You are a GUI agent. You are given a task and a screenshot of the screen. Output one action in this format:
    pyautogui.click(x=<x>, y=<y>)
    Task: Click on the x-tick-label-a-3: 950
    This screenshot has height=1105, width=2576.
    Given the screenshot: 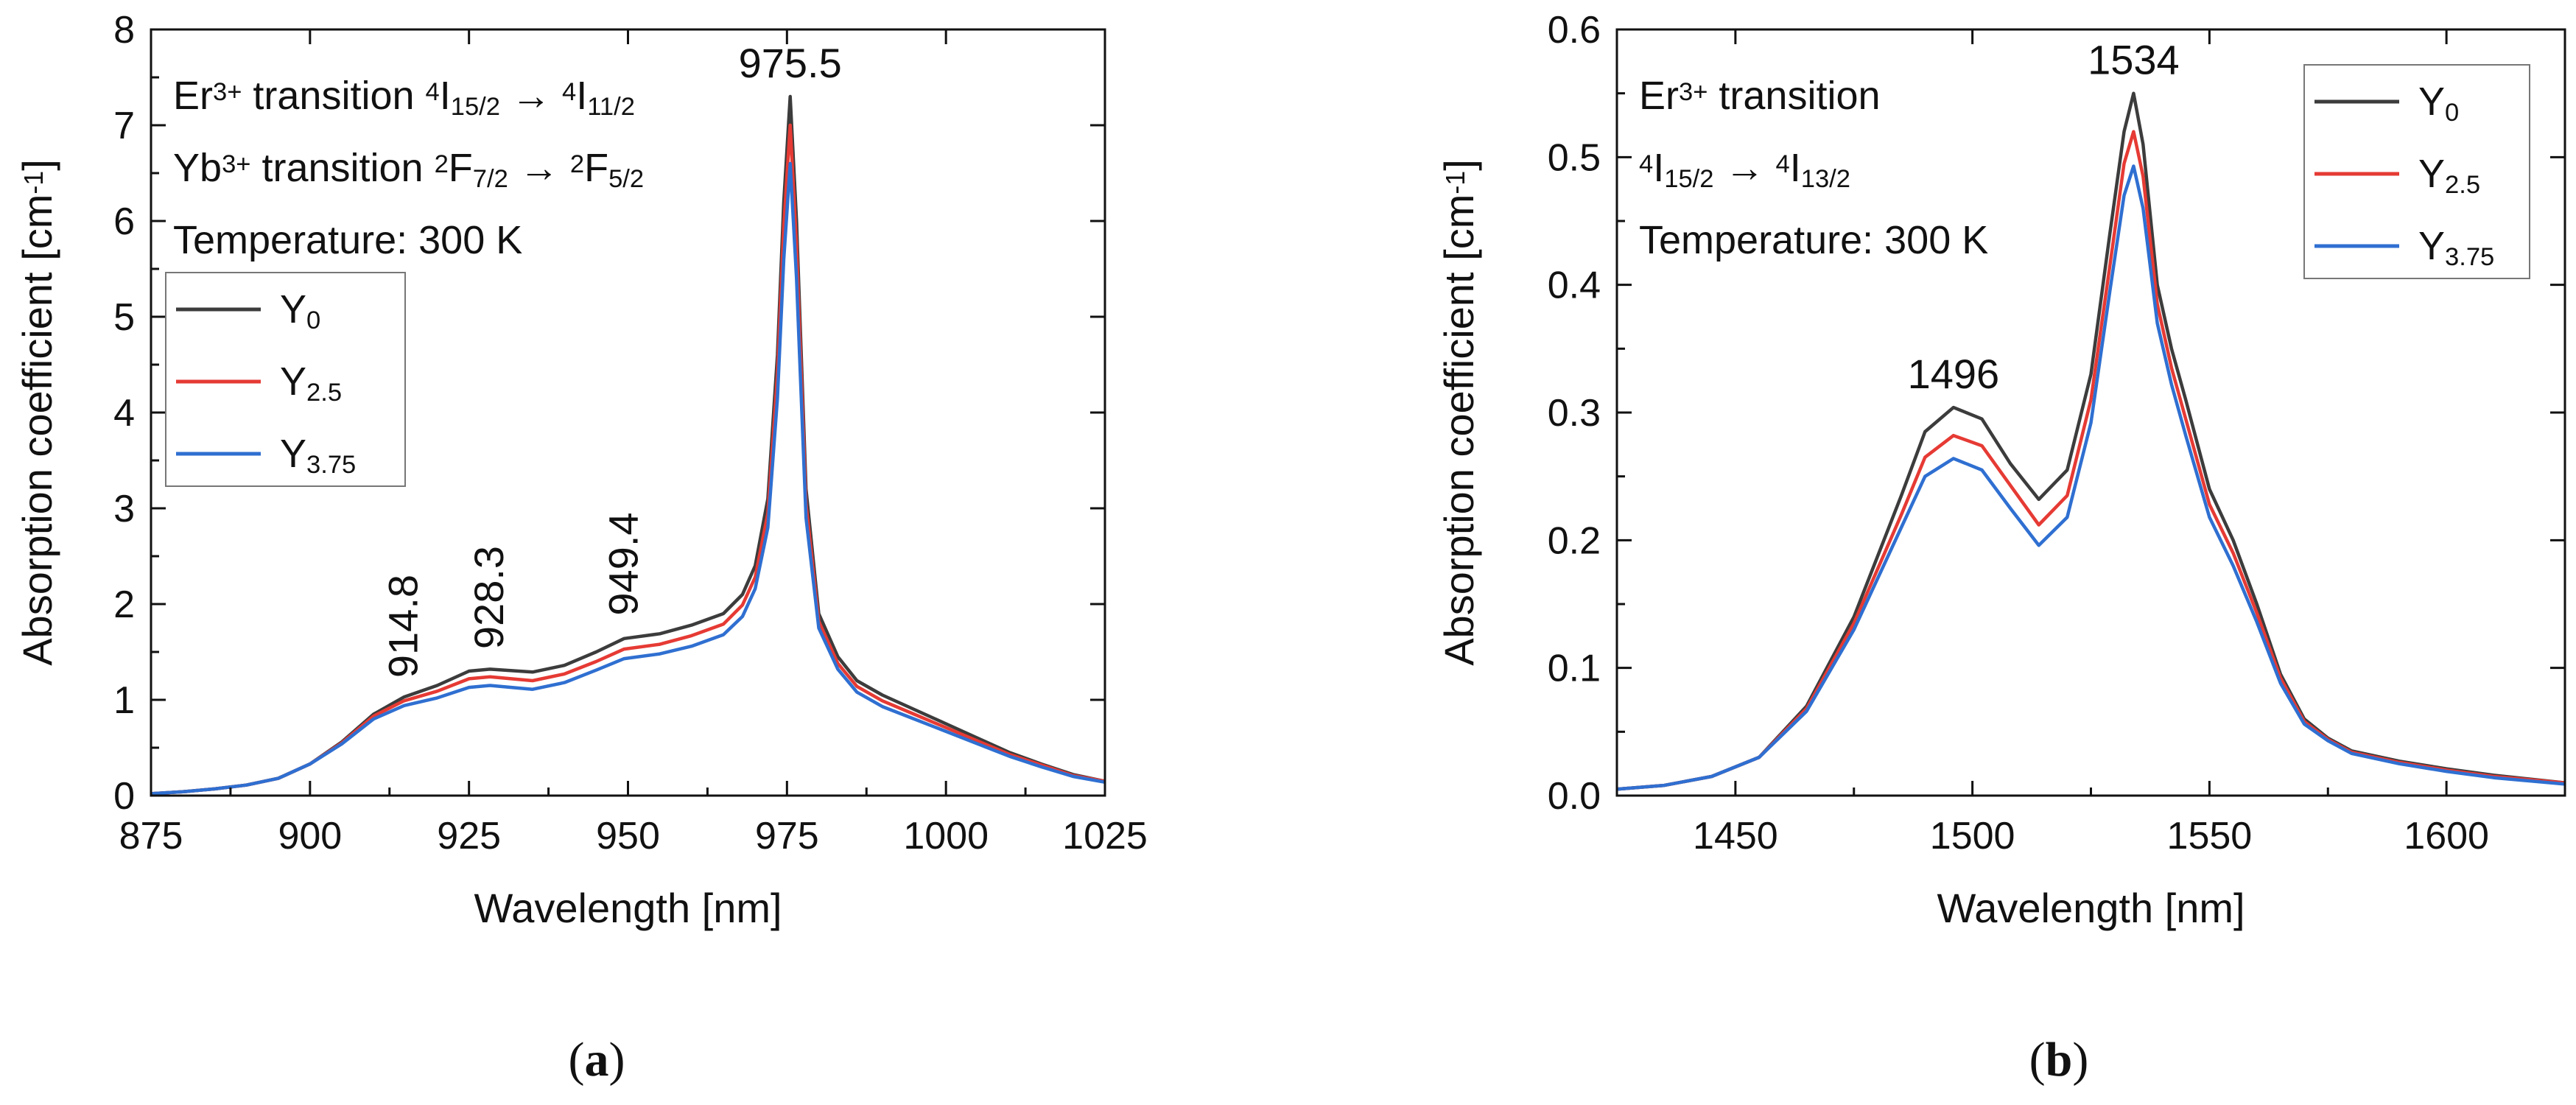 What is the action you would take?
    pyautogui.click(x=628, y=836)
    